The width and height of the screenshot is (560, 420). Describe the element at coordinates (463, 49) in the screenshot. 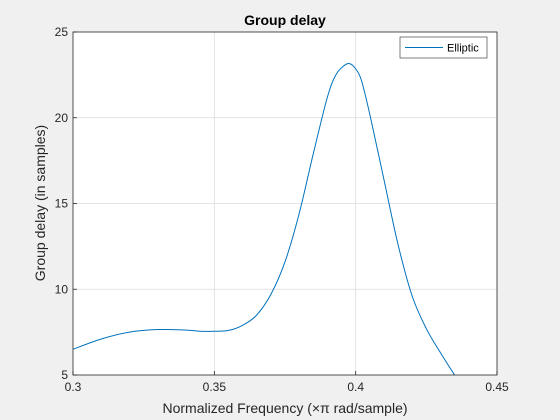

I see `legend-label-elliptic: Elliptic` at that location.